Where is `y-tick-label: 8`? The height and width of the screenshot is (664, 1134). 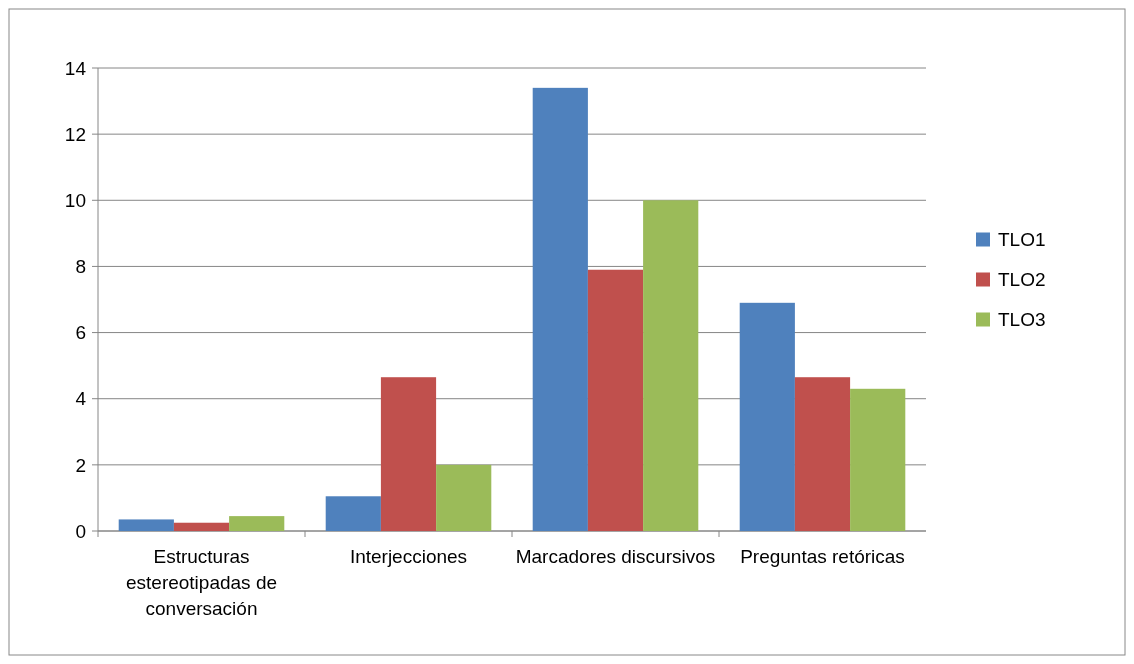 y-tick-label: 8 is located at coordinates (80, 267).